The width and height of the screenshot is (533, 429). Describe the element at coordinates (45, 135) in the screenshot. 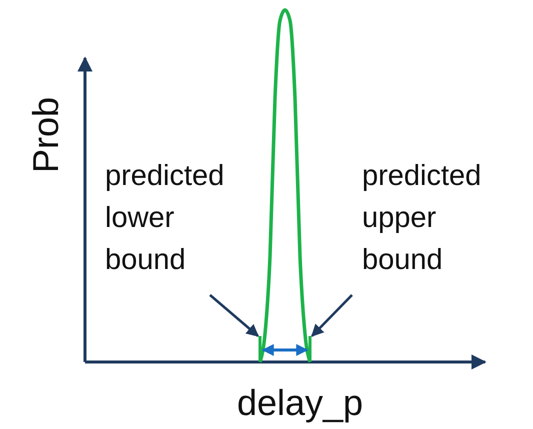

I see `y-axis-title: Prob` at that location.